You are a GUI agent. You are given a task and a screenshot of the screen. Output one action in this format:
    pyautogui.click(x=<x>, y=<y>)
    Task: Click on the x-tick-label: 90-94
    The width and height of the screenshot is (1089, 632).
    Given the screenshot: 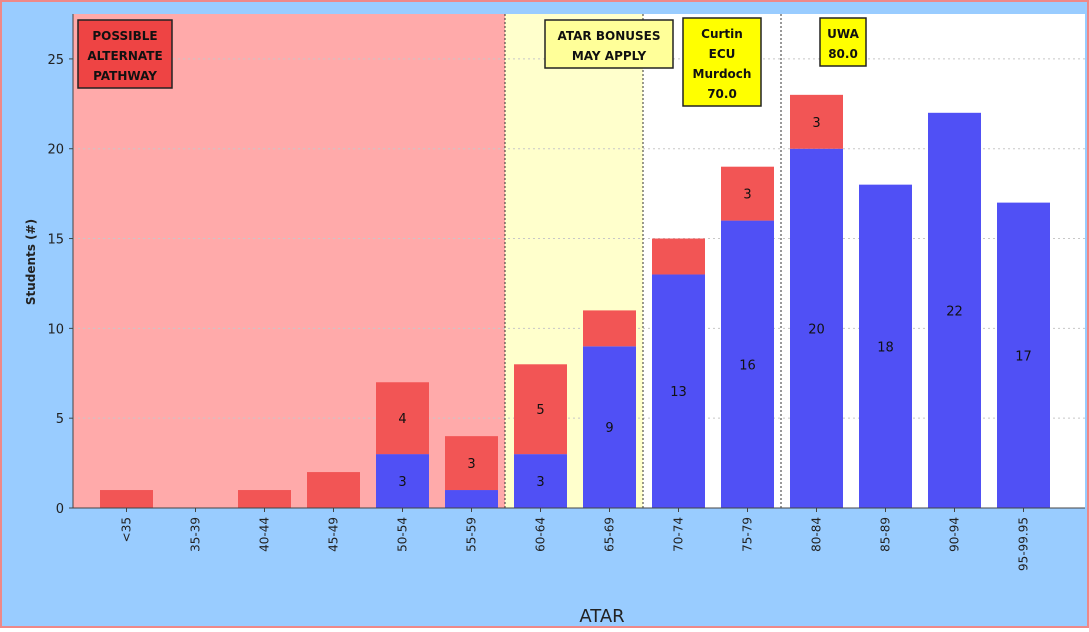 What is the action you would take?
    pyautogui.click(x=955, y=534)
    